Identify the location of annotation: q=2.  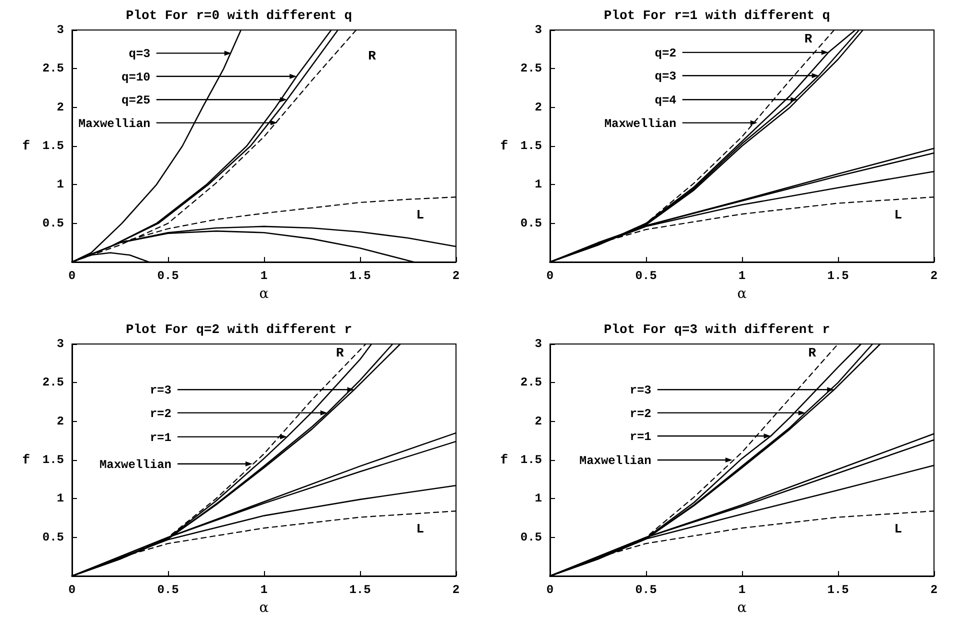
(665, 53).